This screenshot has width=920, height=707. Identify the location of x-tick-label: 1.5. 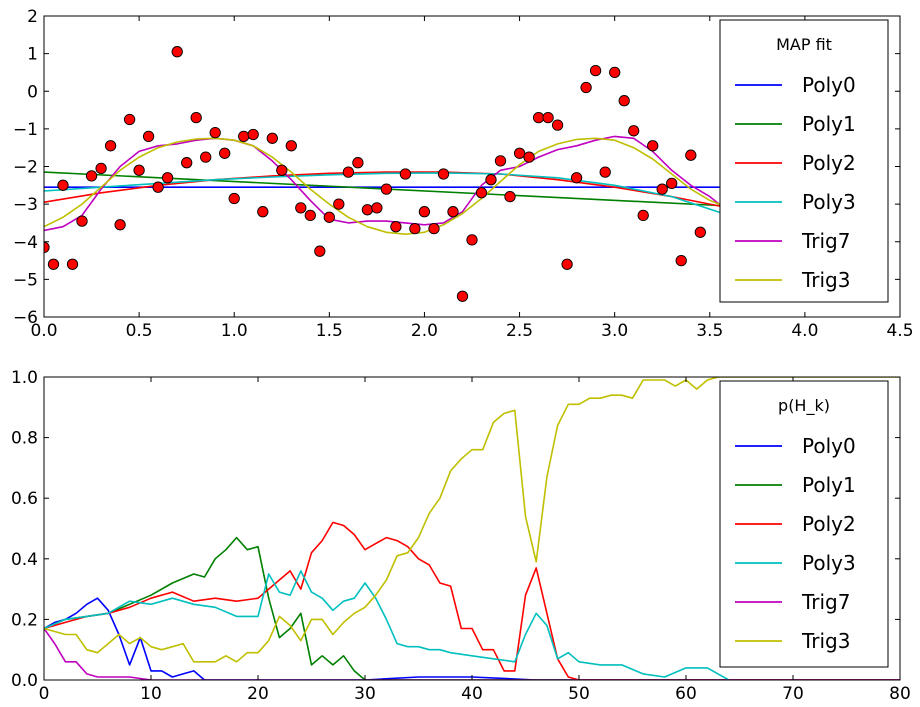
(329, 331).